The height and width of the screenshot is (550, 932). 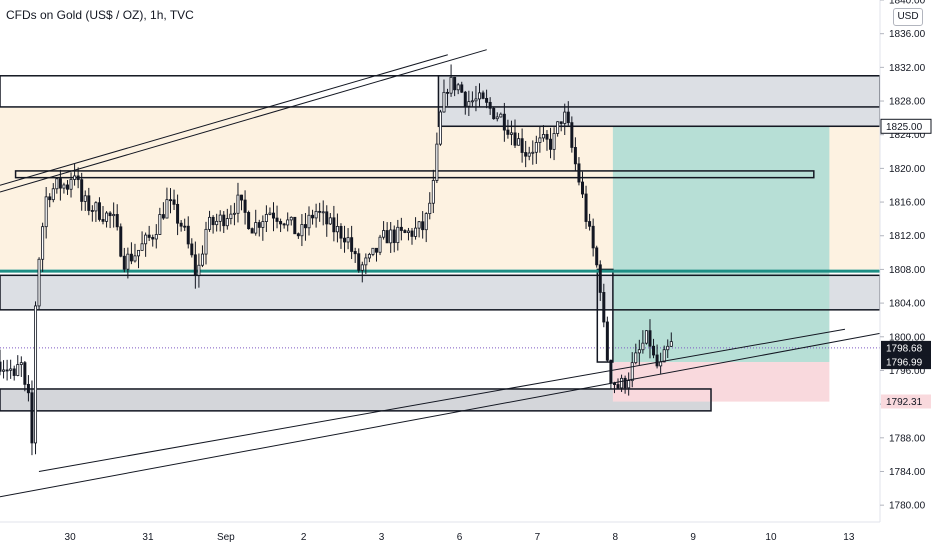 I want to click on price-tick-label: 1828.00, so click(x=907, y=102).